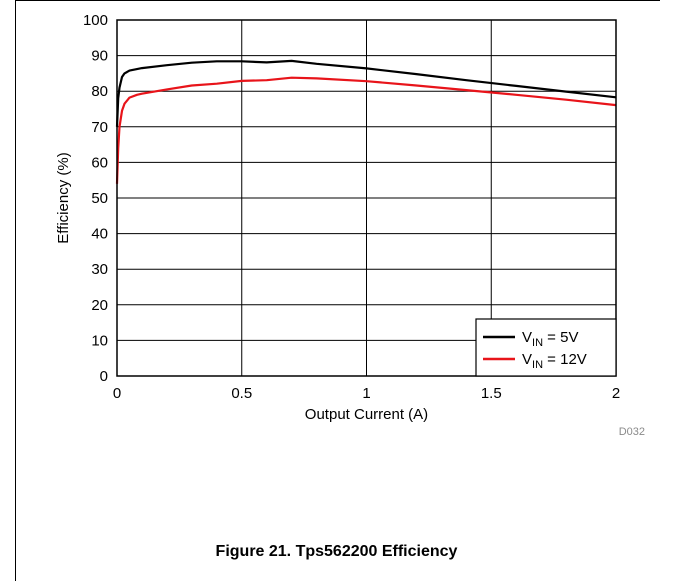 The width and height of the screenshot is (673, 581). What do you see at coordinates (99, 269) in the screenshot?
I see `y-tick-label: 30` at bounding box center [99, 269].